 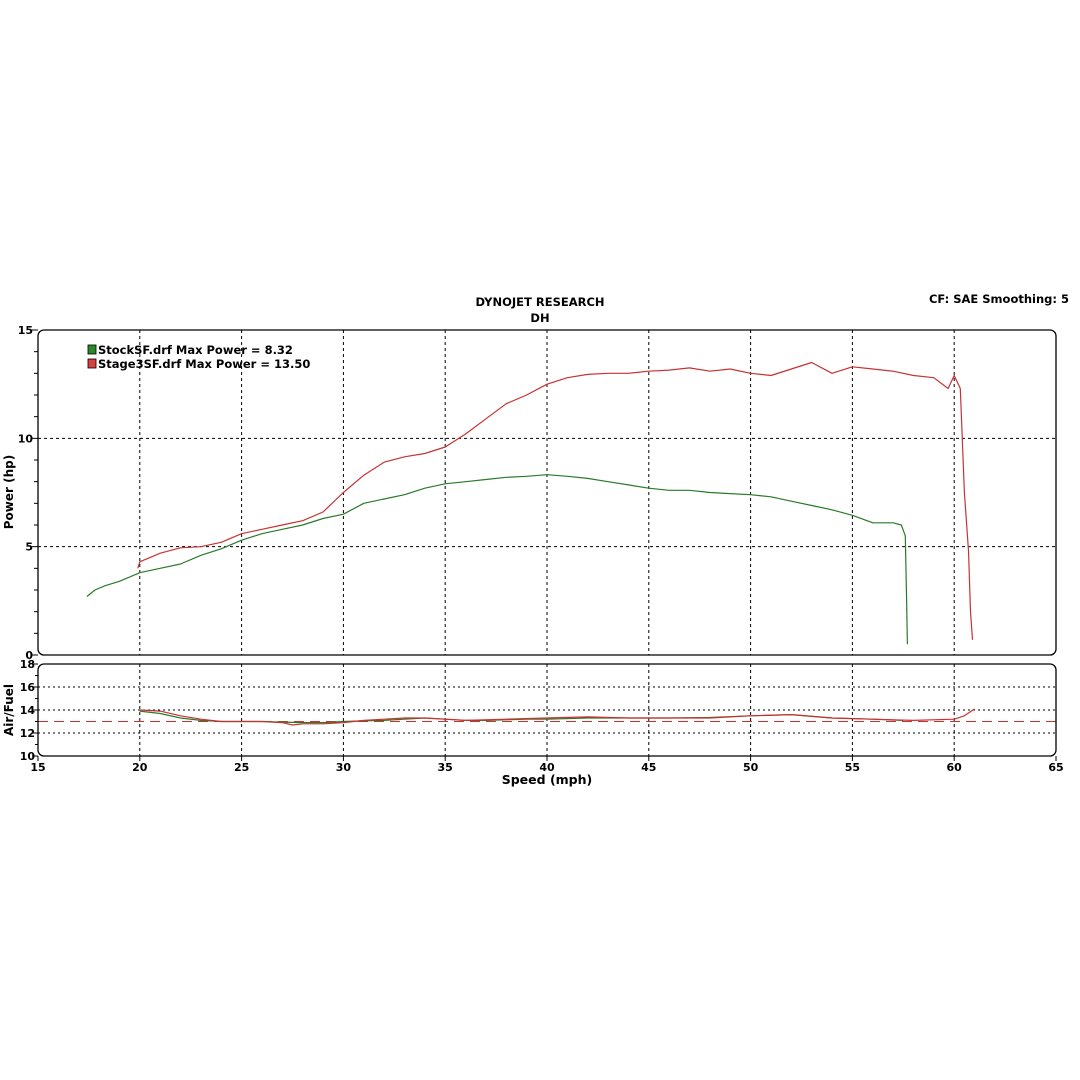 What do you see at coordinates (27, 664) in the screenshot?
I see `airfuel-y-tick-label-18: 18` at bounding box center [27, 664].